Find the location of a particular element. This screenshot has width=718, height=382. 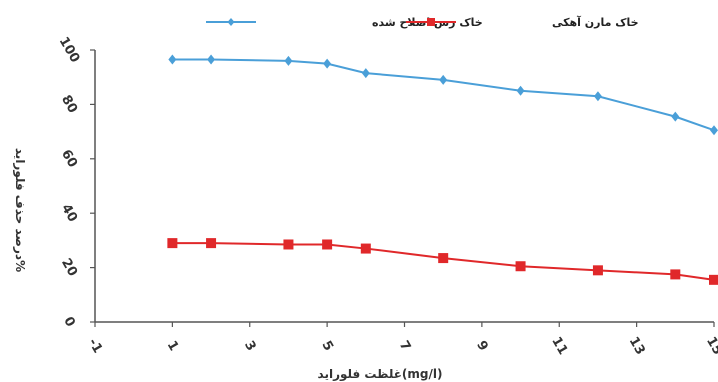

x-tick-label: 5 is located at coordinates (327, 345).